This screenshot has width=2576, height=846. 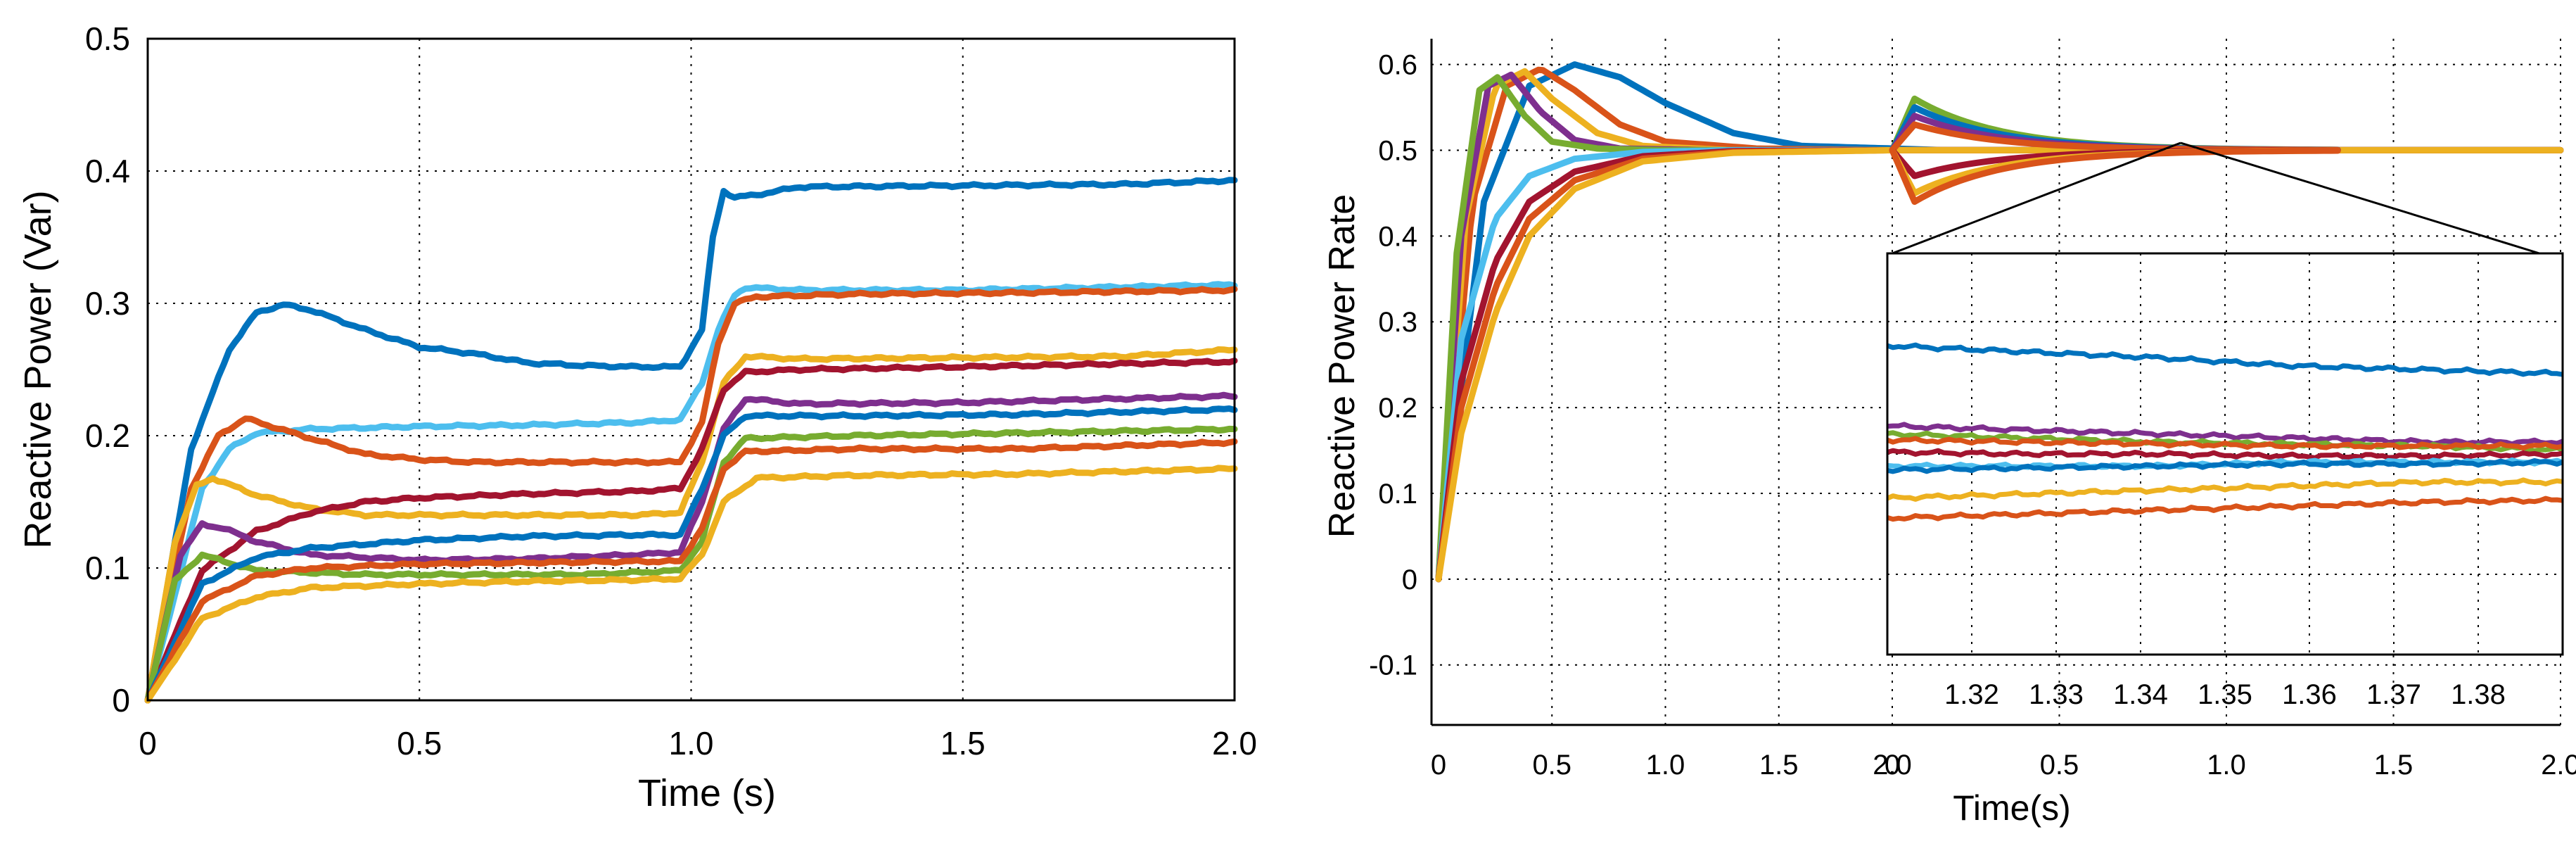 I want to click on chart1-y-tick: 0.5, so click(x=107, y=38).